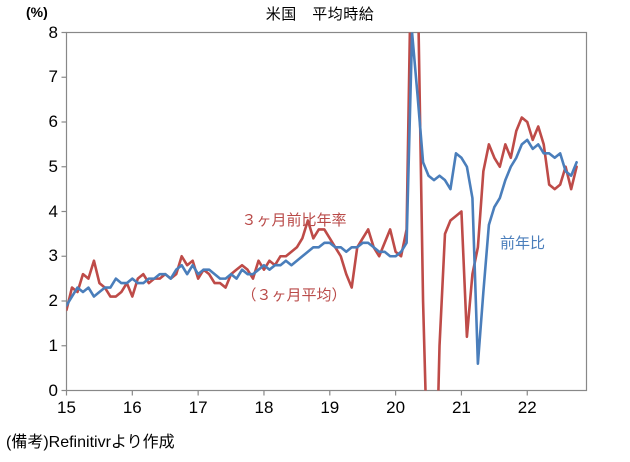 The image size is (630, 462). What do you see at coordinates (53, 211) in the screenshot?
I see `y-tick-label: 4` at bounding box center [53, 211].